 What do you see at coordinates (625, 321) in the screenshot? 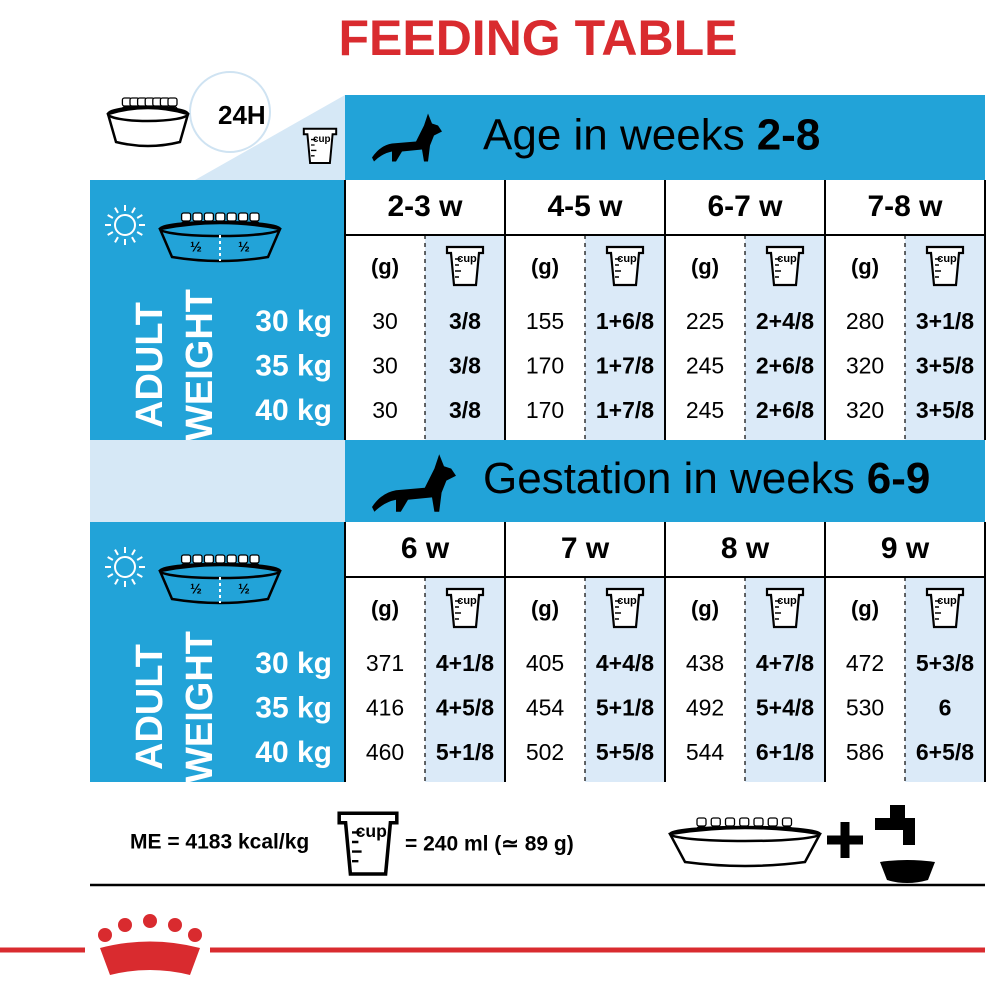
I see `cup-value: 1+6/8` at bounding box center [625, 321].